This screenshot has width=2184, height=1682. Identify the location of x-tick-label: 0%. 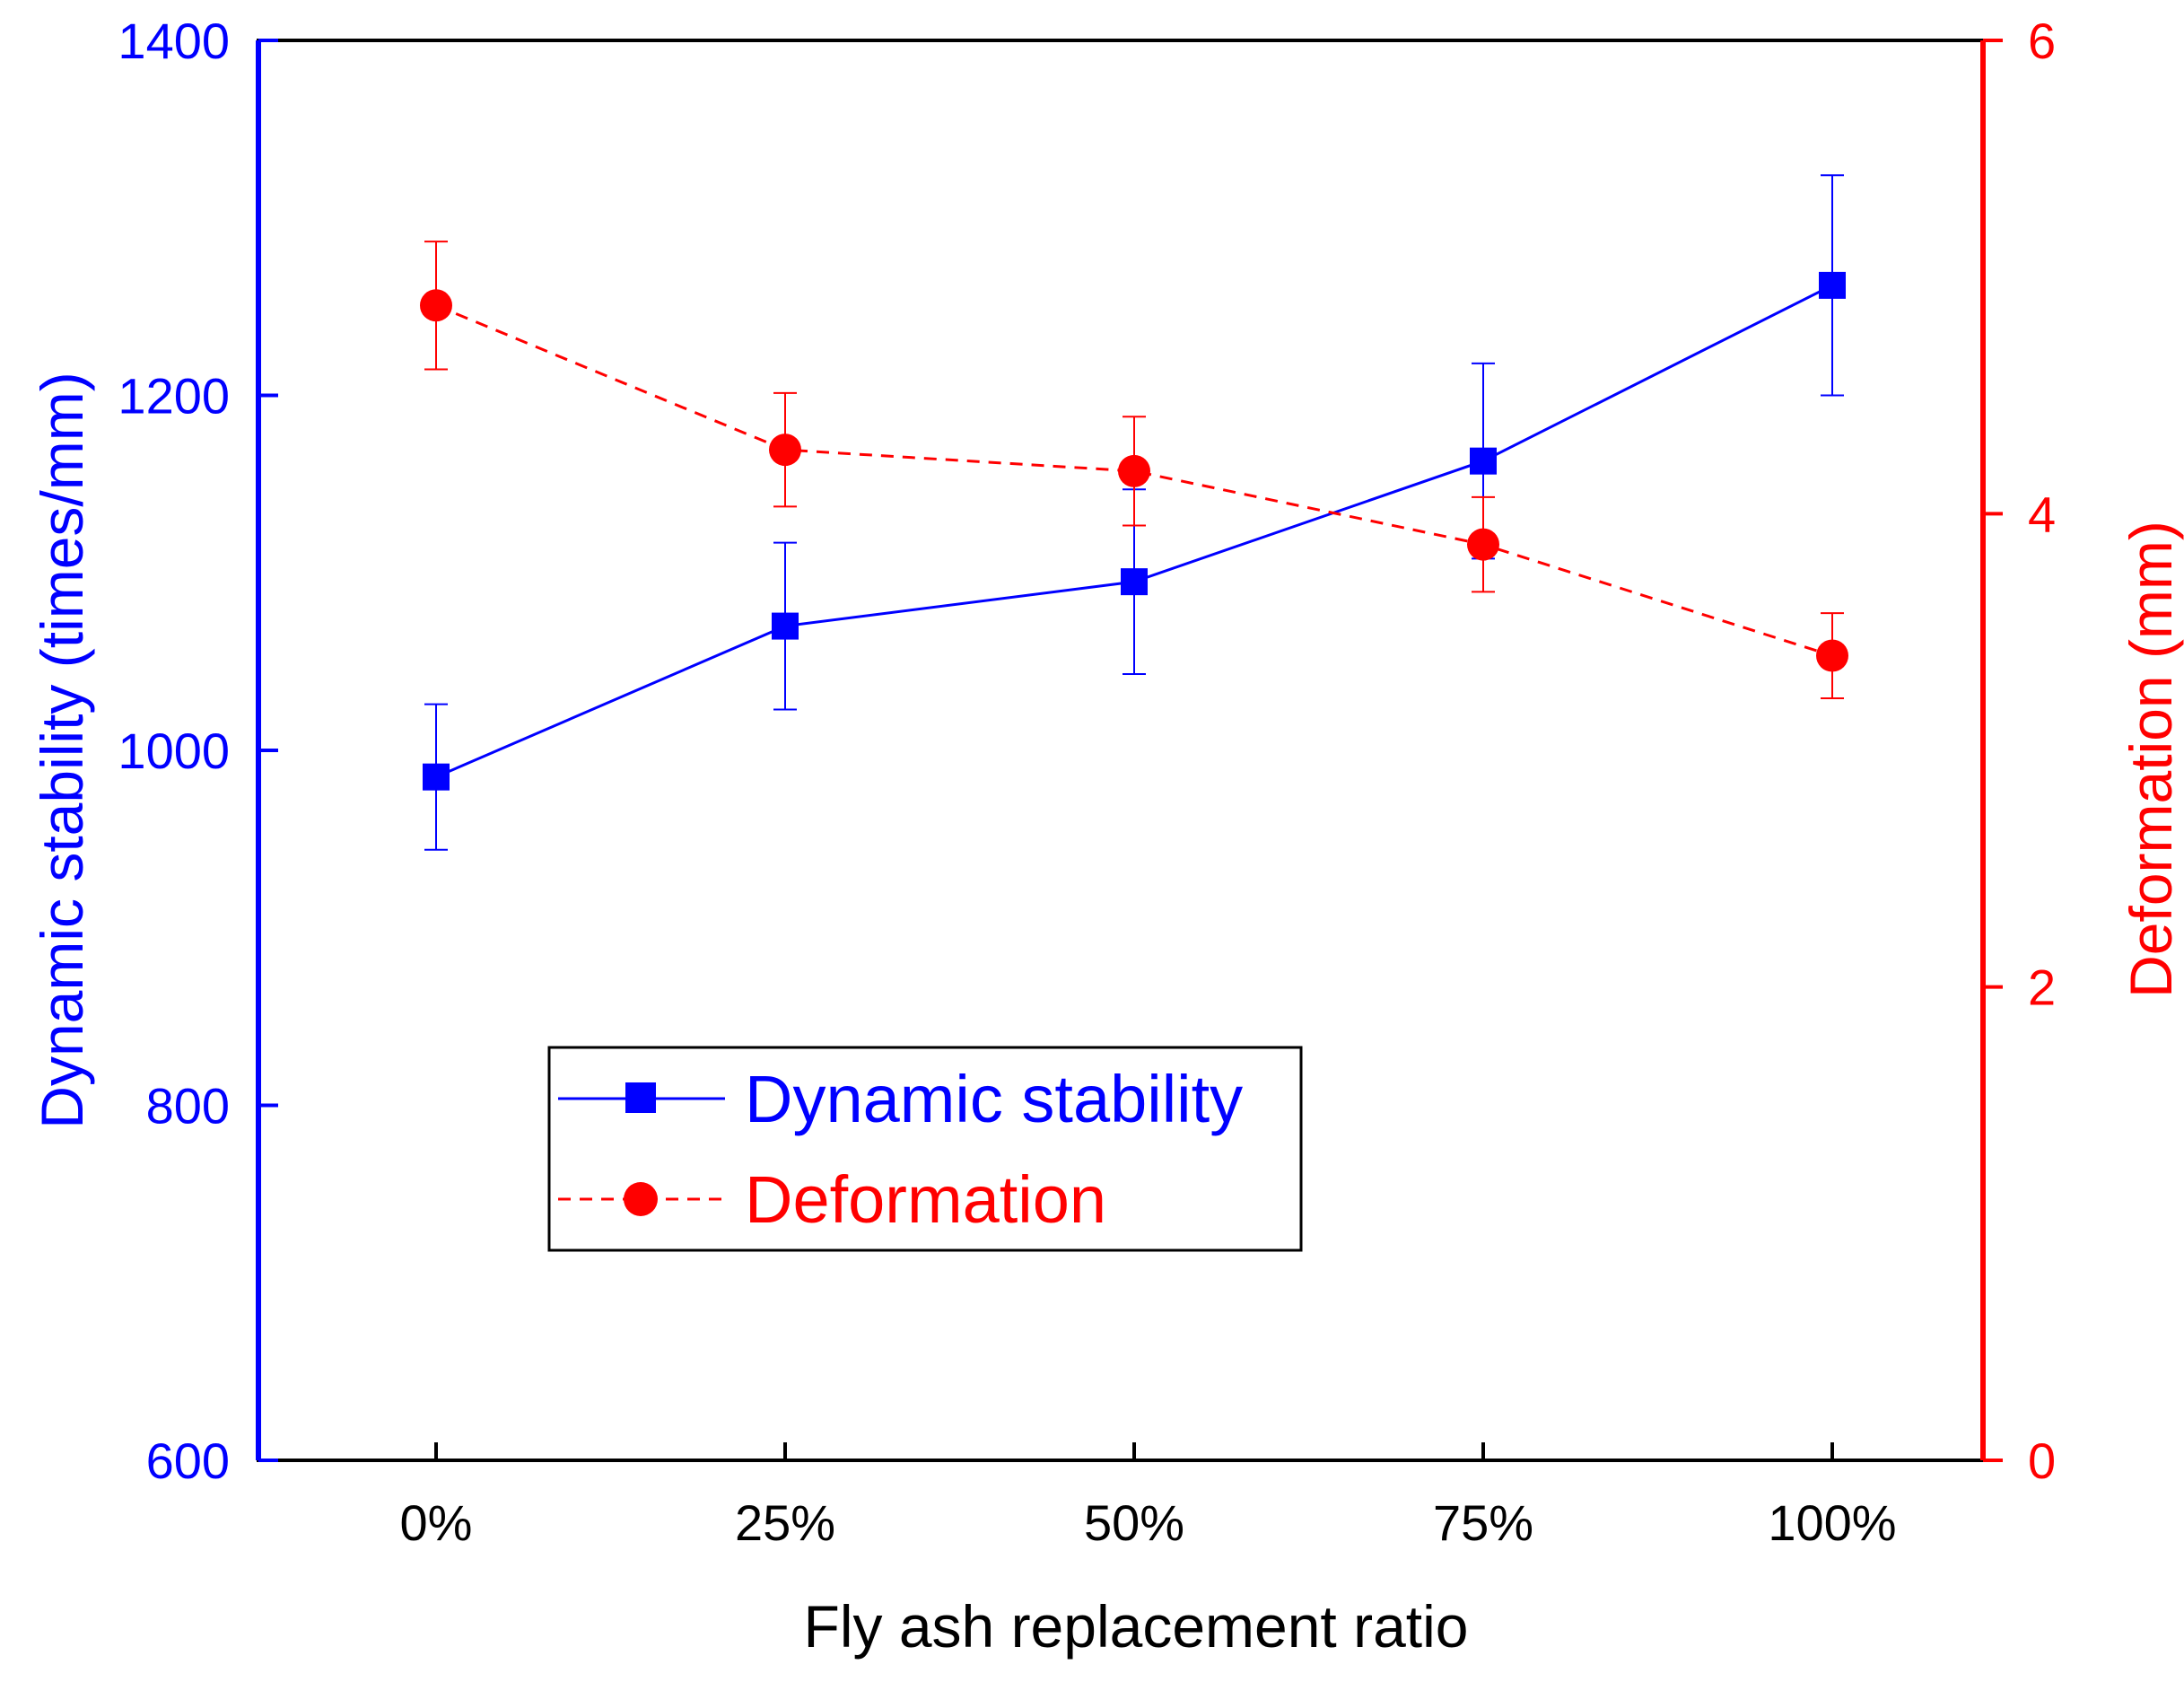
(436, 1522).